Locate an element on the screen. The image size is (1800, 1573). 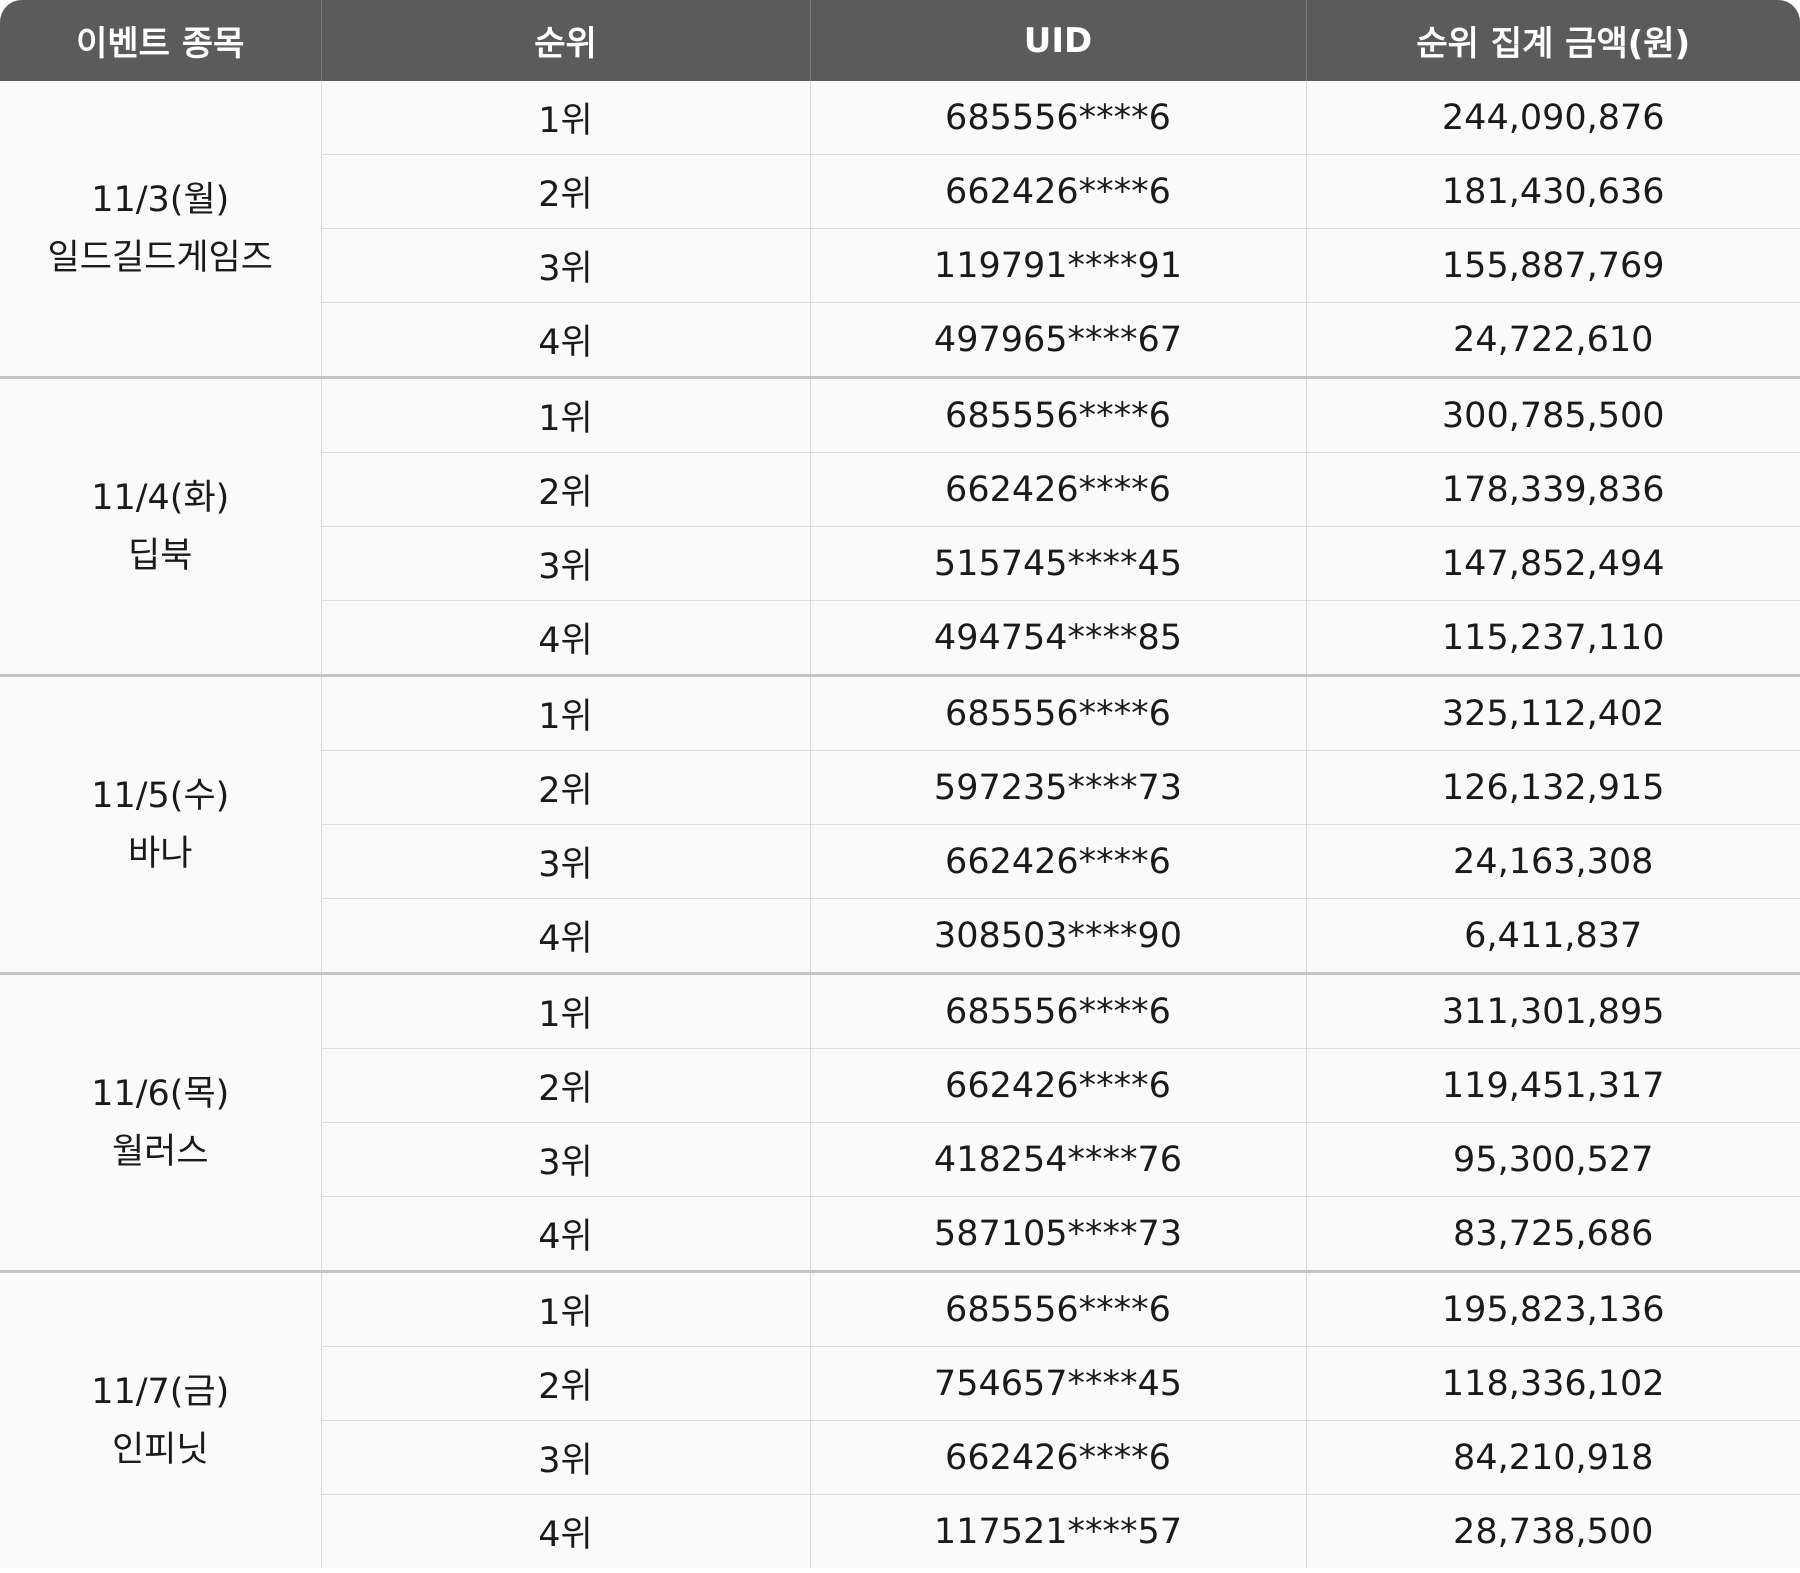
amount-cell: 126,132,915 is located at coordinates (1552, 787).